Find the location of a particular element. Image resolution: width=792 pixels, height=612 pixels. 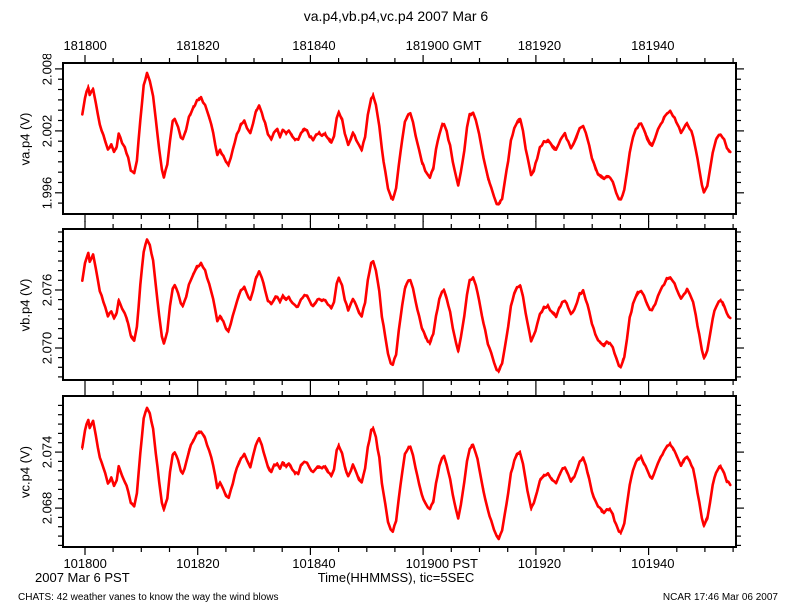

y-tick-label: 2.070 is located at coordinates (47, 348).